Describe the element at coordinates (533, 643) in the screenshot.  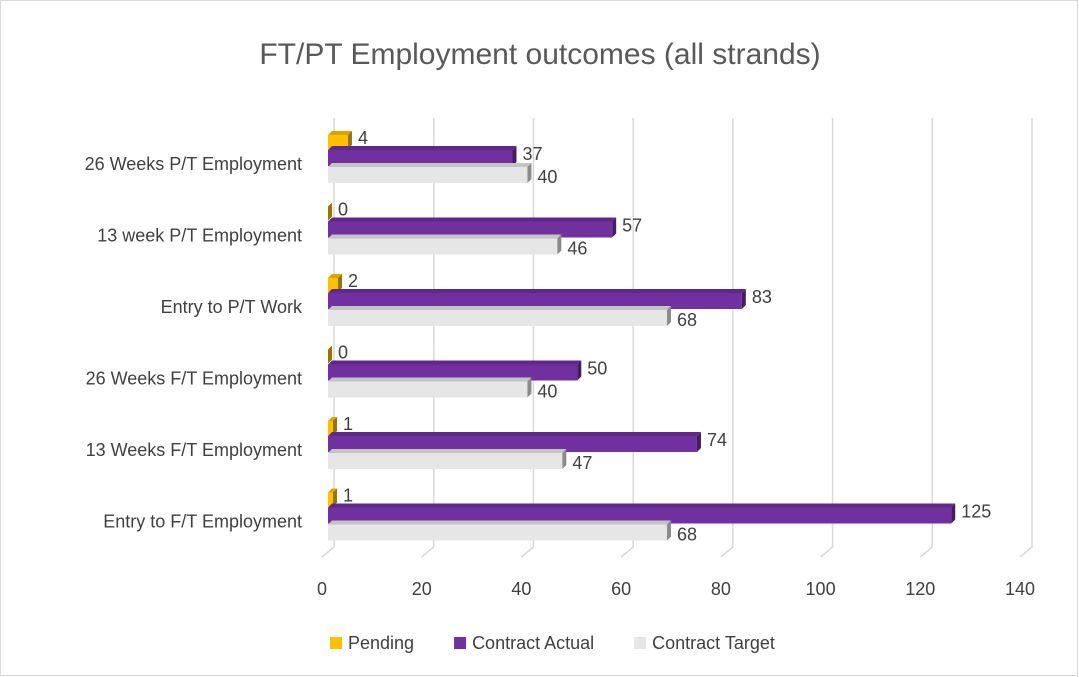
I see `legend-label: Contract Actual` at that location.